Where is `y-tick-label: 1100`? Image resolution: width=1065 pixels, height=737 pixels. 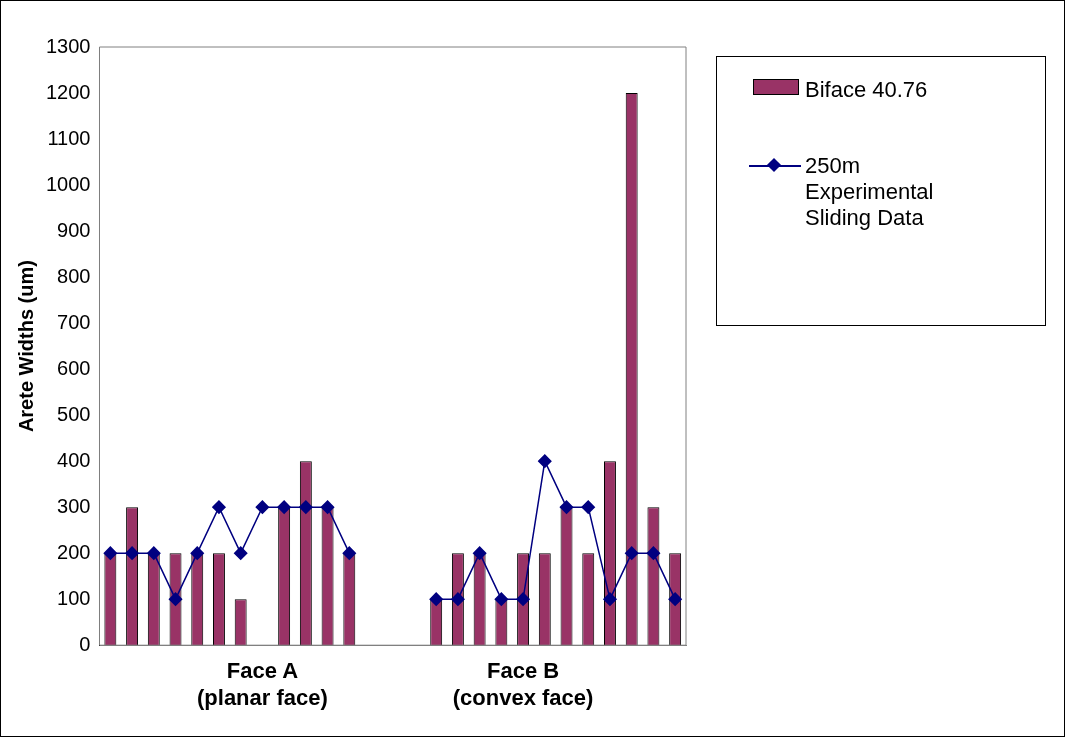 y-tick-label: 1100 is located at coordinates (69, 137).